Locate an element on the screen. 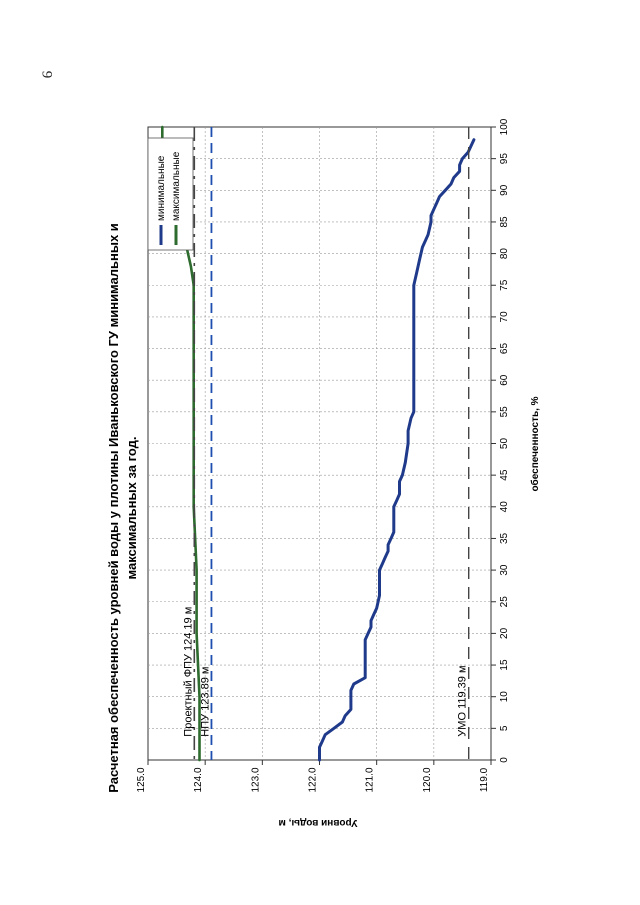 This screenshot has height=905, width=640. x-tick-label-5: 25 is located at coordinates (504, 602).